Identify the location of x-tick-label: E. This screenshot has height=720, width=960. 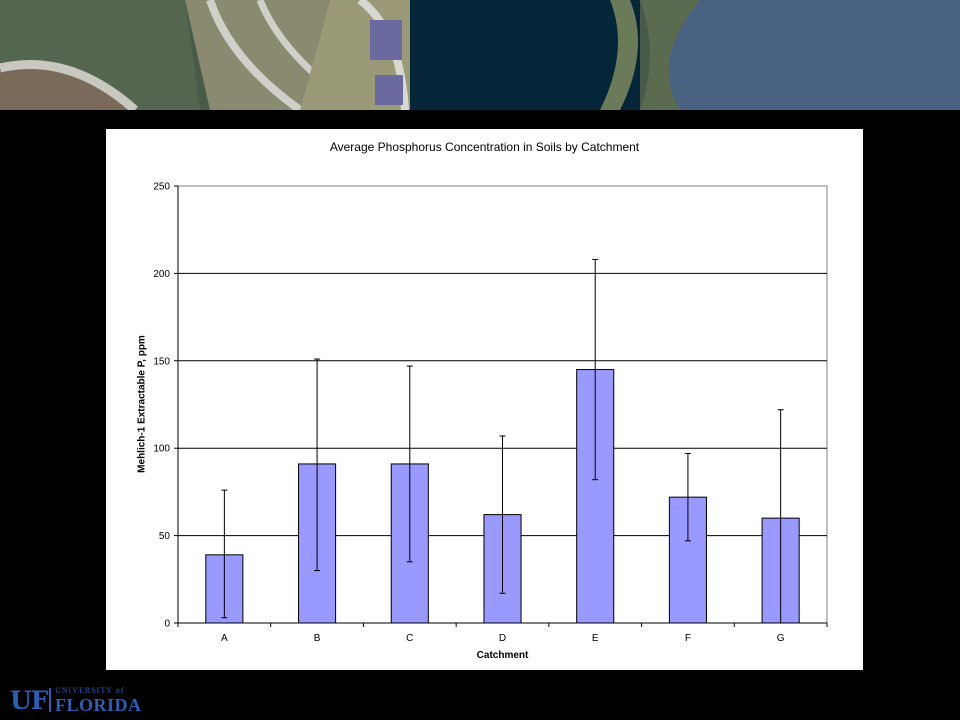
(595, 638).